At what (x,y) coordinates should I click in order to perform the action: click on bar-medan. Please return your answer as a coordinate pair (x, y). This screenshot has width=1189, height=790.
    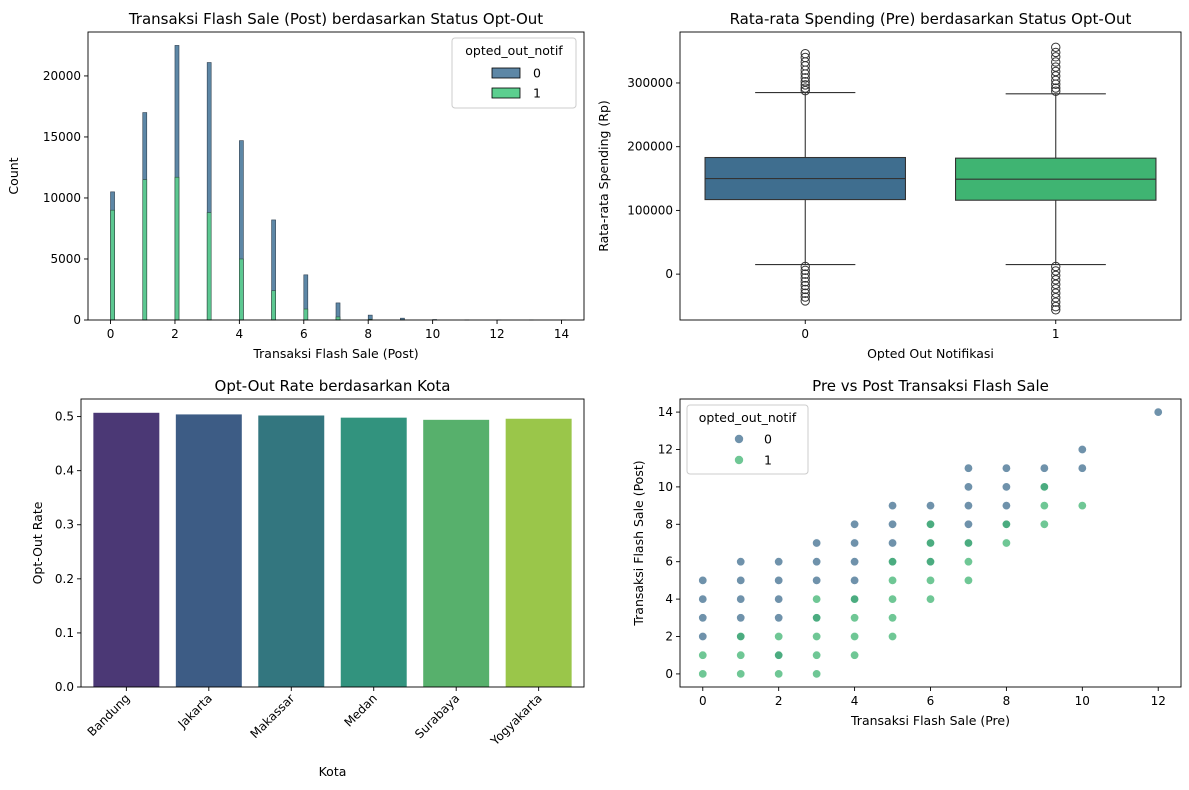
    Looking at the image, I should click on (373, 552).